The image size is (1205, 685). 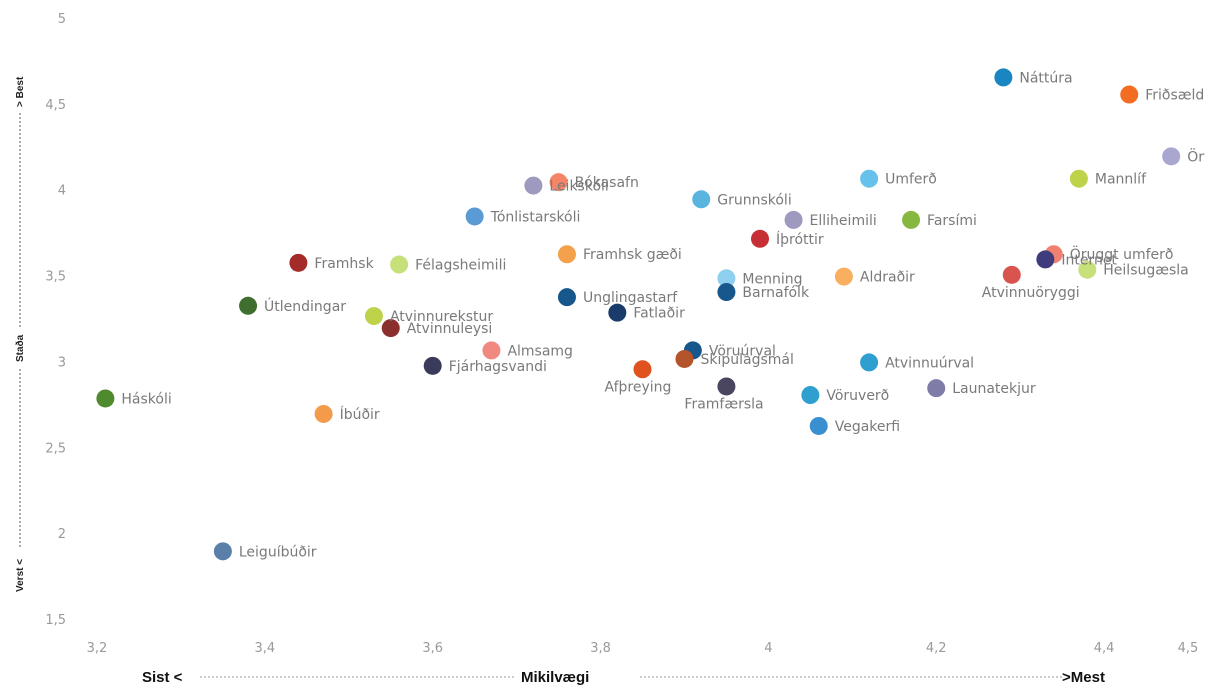 I want to click on y-tick-label: 4, so click(x=62, y=191).